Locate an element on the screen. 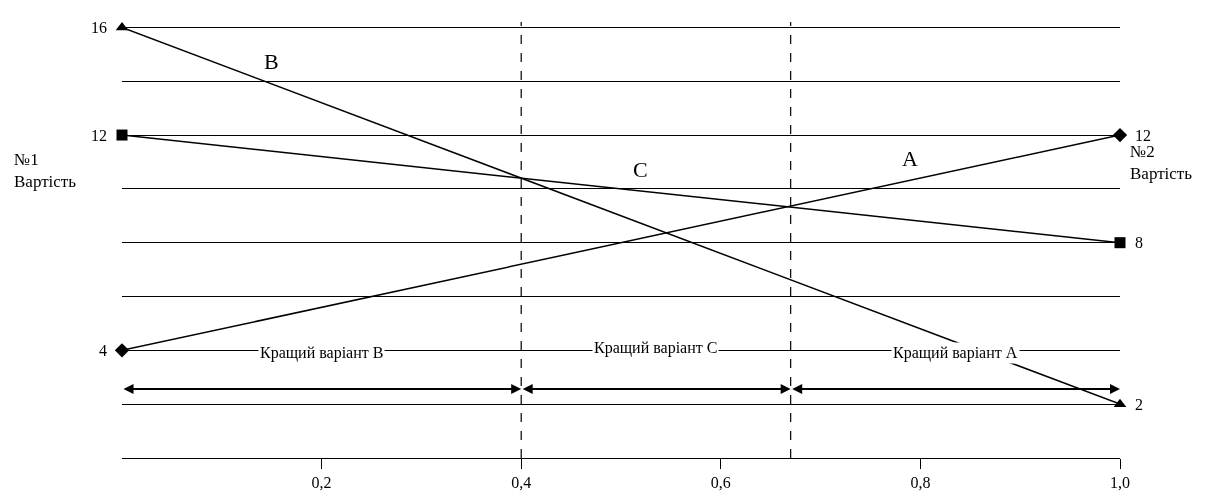 Image resolution: width=1229 pixels, height=503 pixels. y-tick-label: 16 is located at coordinates (99, 27).